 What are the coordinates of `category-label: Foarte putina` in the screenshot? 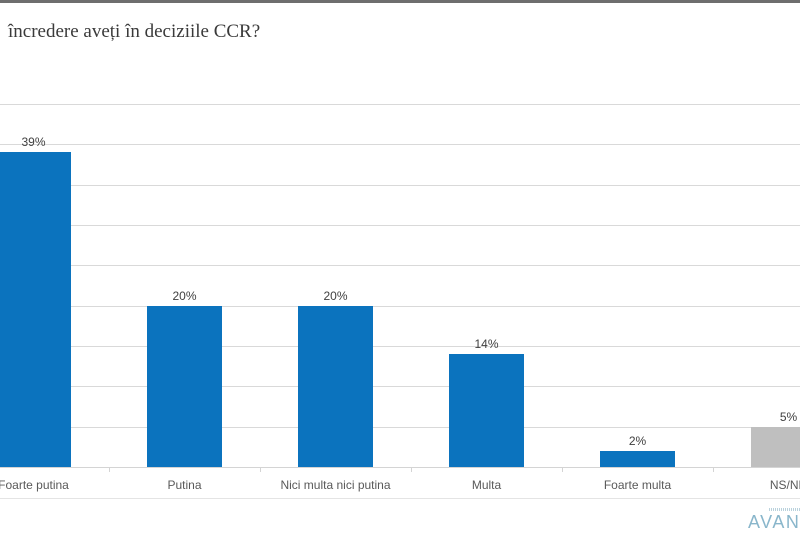 It's located at (34, 485).